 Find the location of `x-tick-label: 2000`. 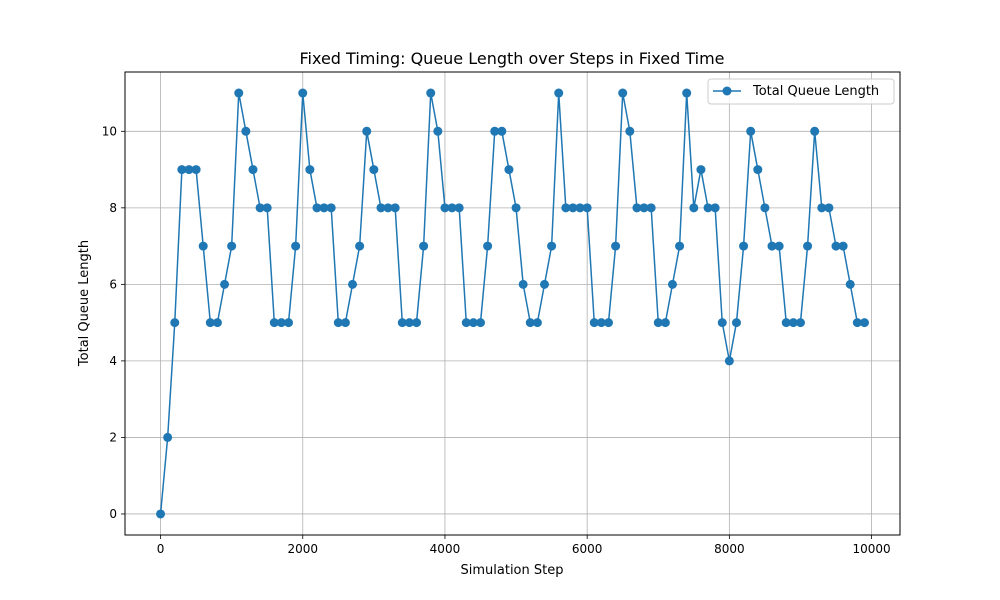

x-tick-label: 2000 is located at coordinates (302, 549).